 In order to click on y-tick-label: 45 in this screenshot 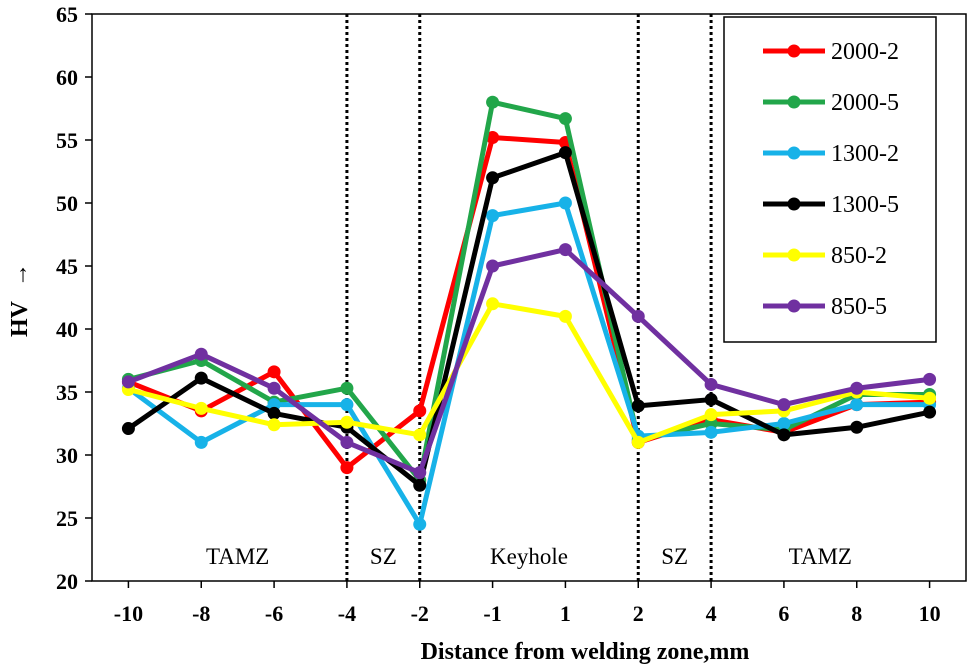, I will do `click(67, 266)`.